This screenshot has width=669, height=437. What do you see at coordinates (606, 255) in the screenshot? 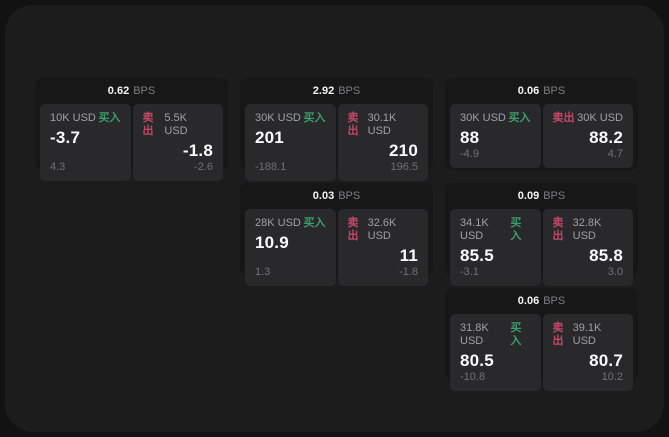
I see `sell-price: 85.8` at bounding box center [606, 255].